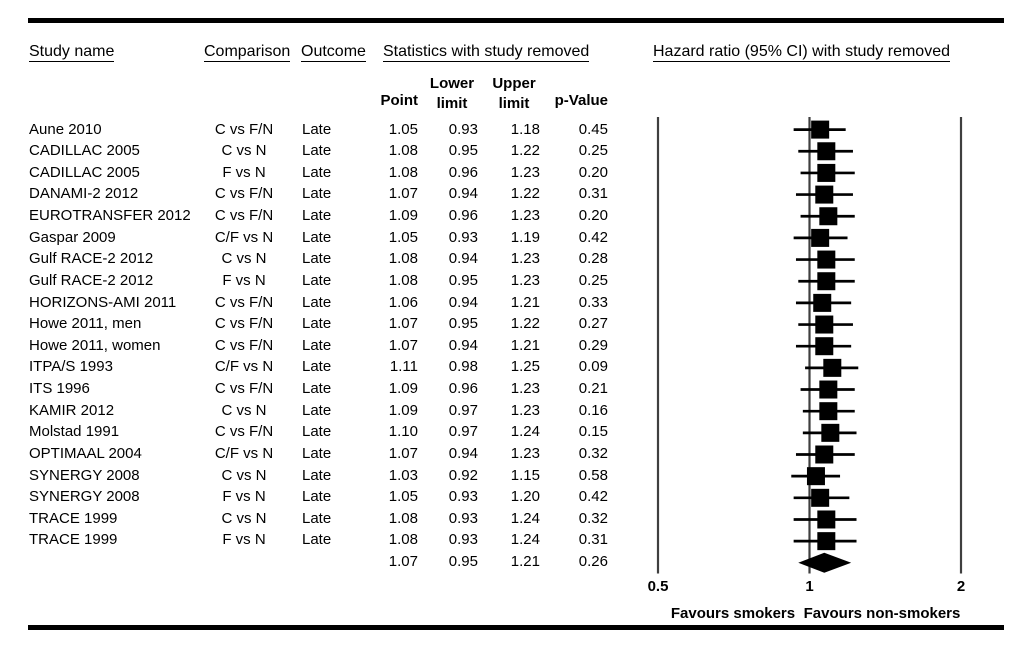 The image size is (1024, 653). Describe the element at coordinates (330, 130) in the screenshot. I see `table-row: Aune 2010 C vs F/N Late 1.05 0.93 1.18 0.45` at that location.